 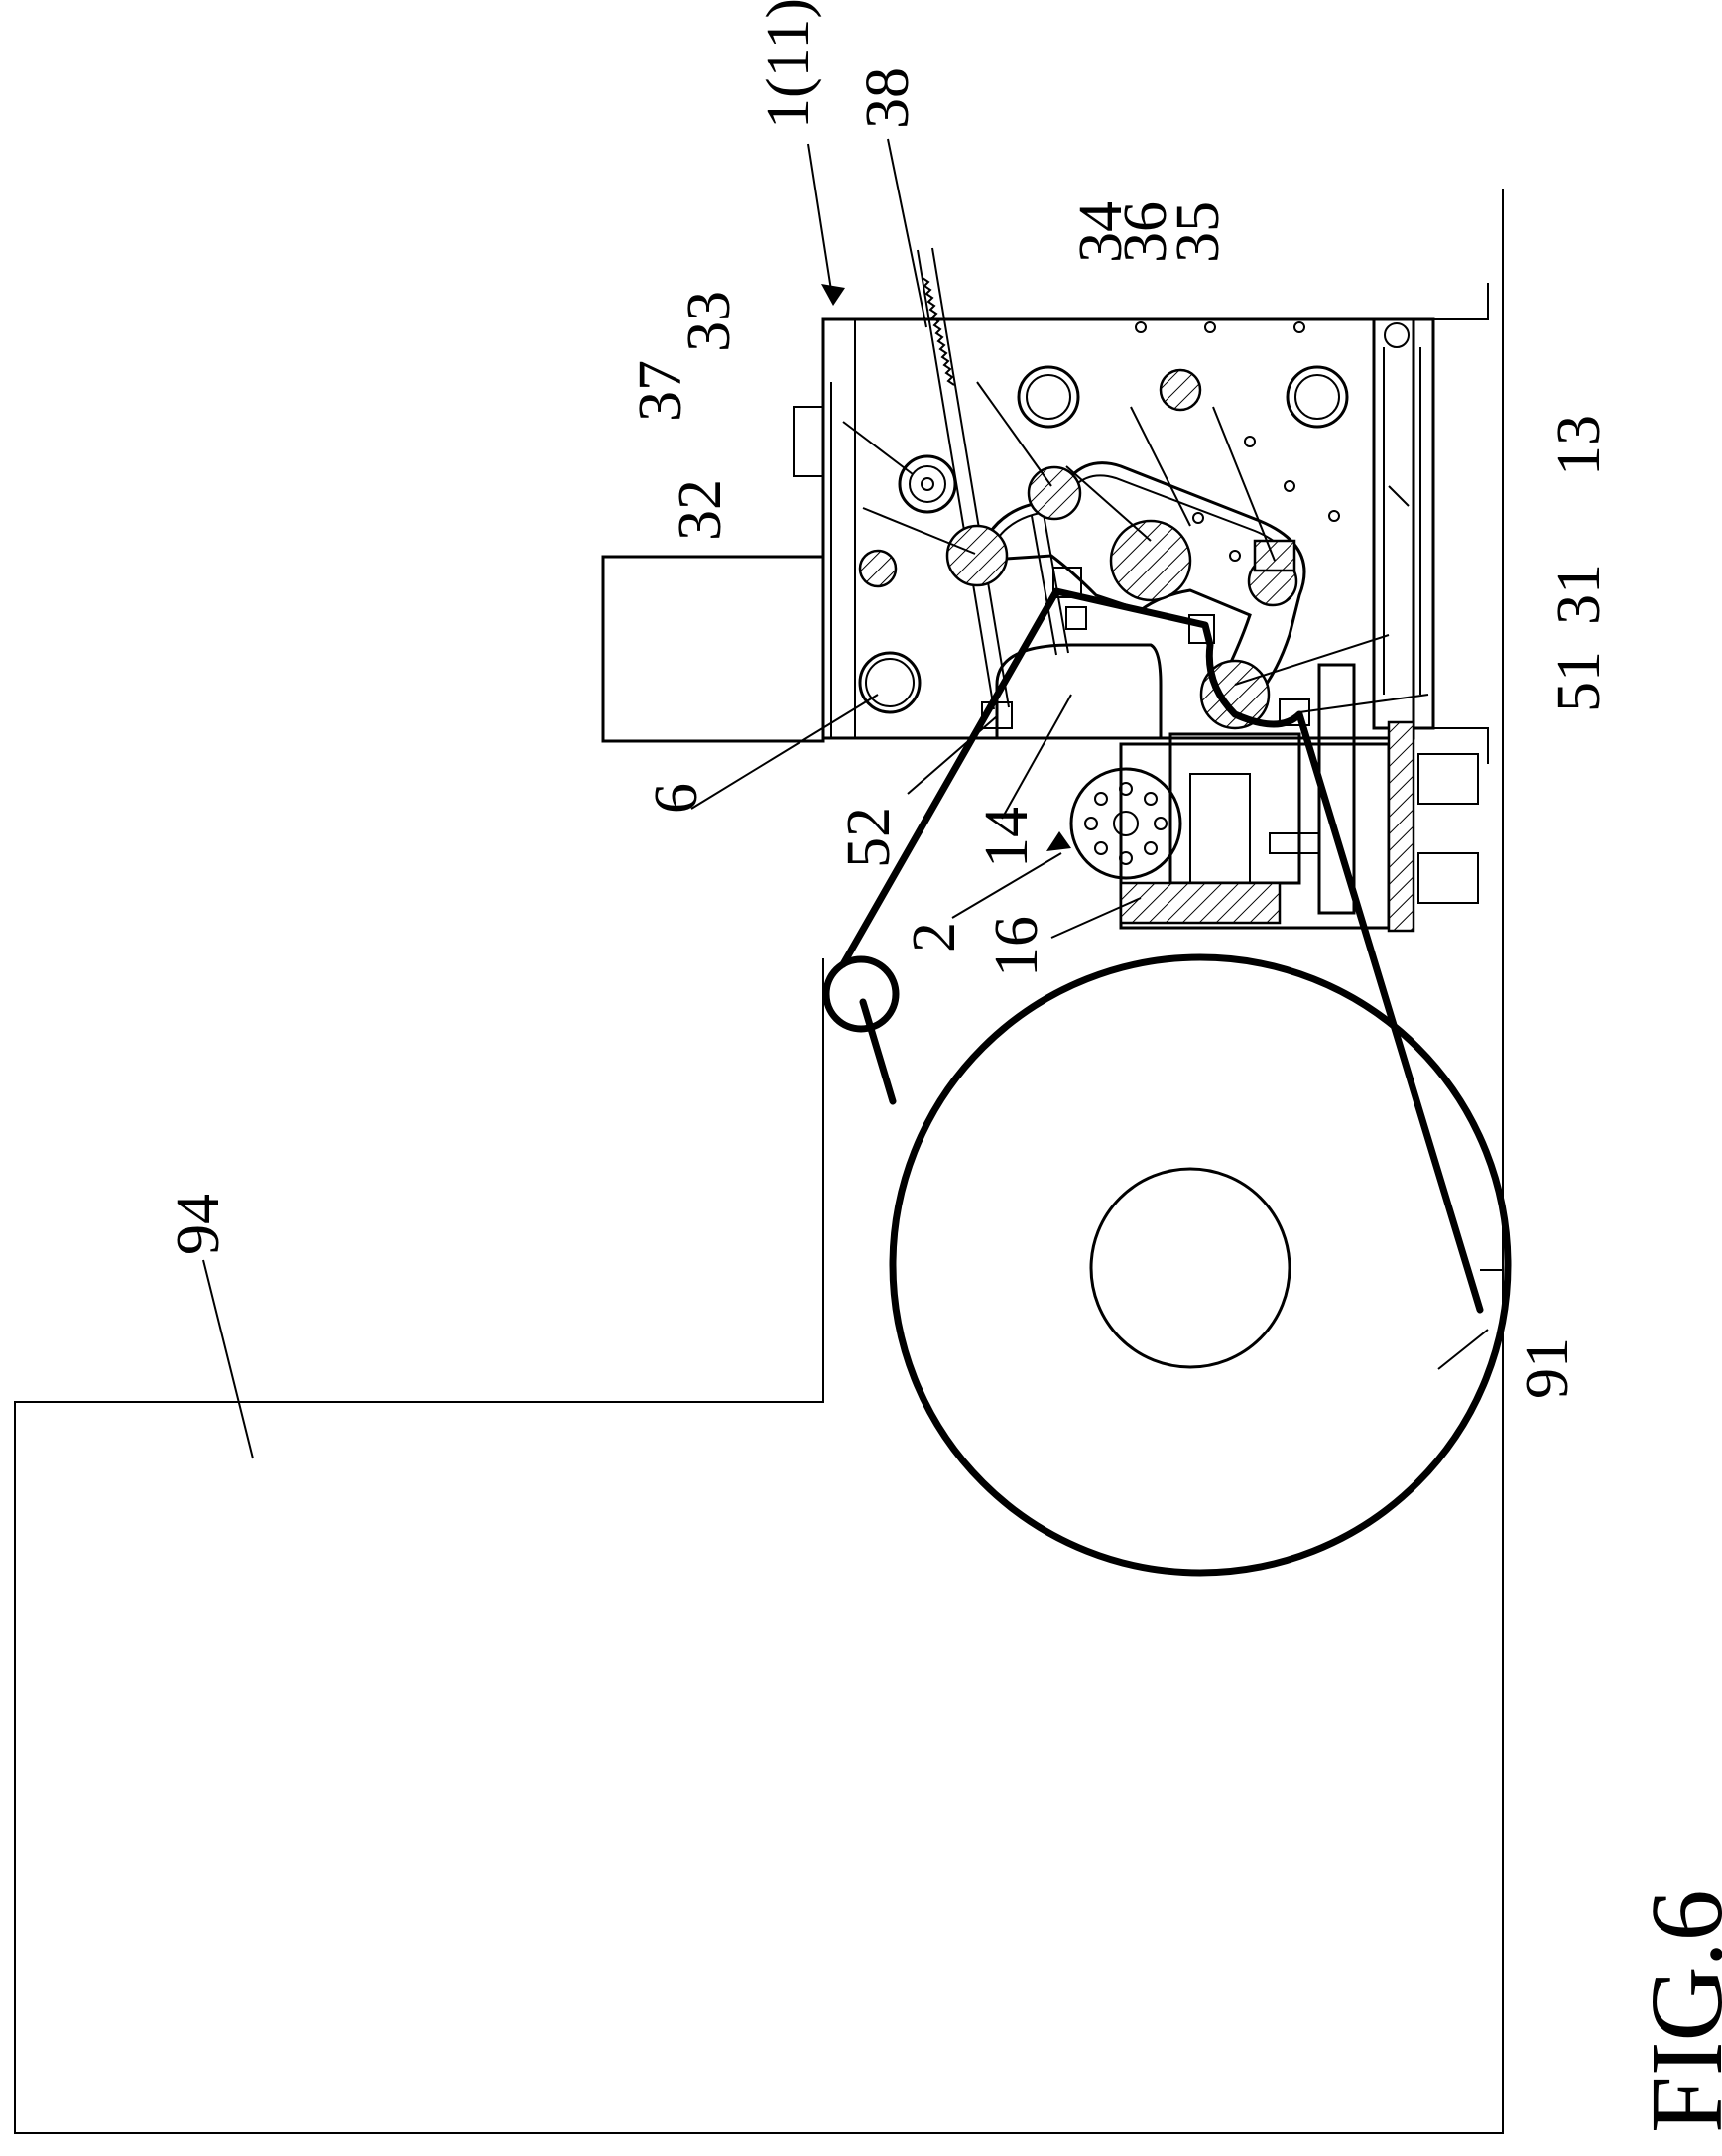 I want to click on label-13: 13, so click(x=1579, y=445).